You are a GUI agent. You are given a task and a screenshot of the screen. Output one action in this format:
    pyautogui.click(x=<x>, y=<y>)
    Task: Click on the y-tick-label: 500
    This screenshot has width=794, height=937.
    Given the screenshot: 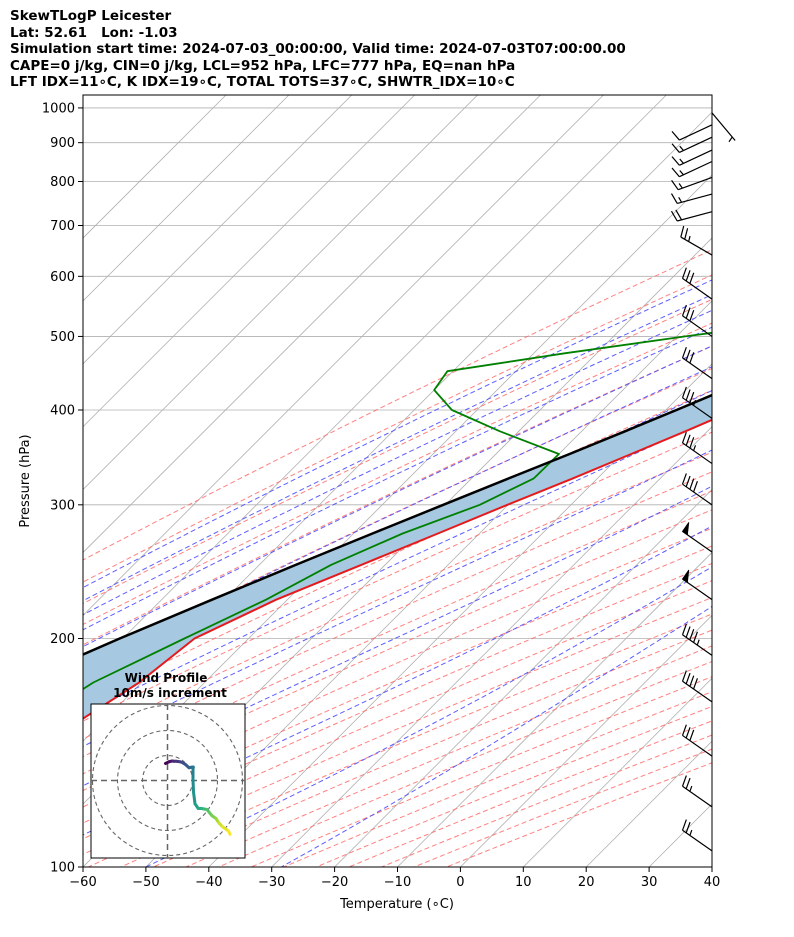 What is the action you would take?
    pyautogui.click(x=62, y=337)
    